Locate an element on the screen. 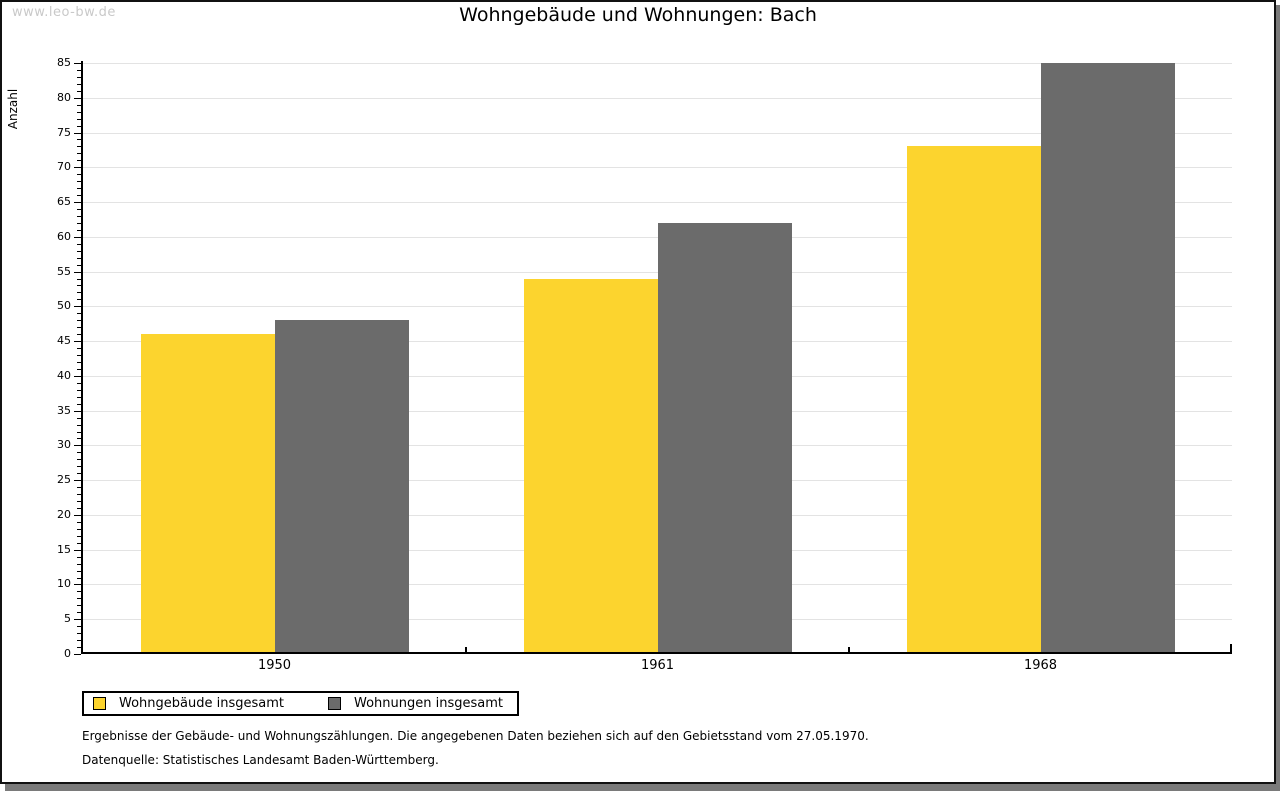  chart-title: Wohngebäude und Wohnungen: Bach is located at coordinates (638, 15).